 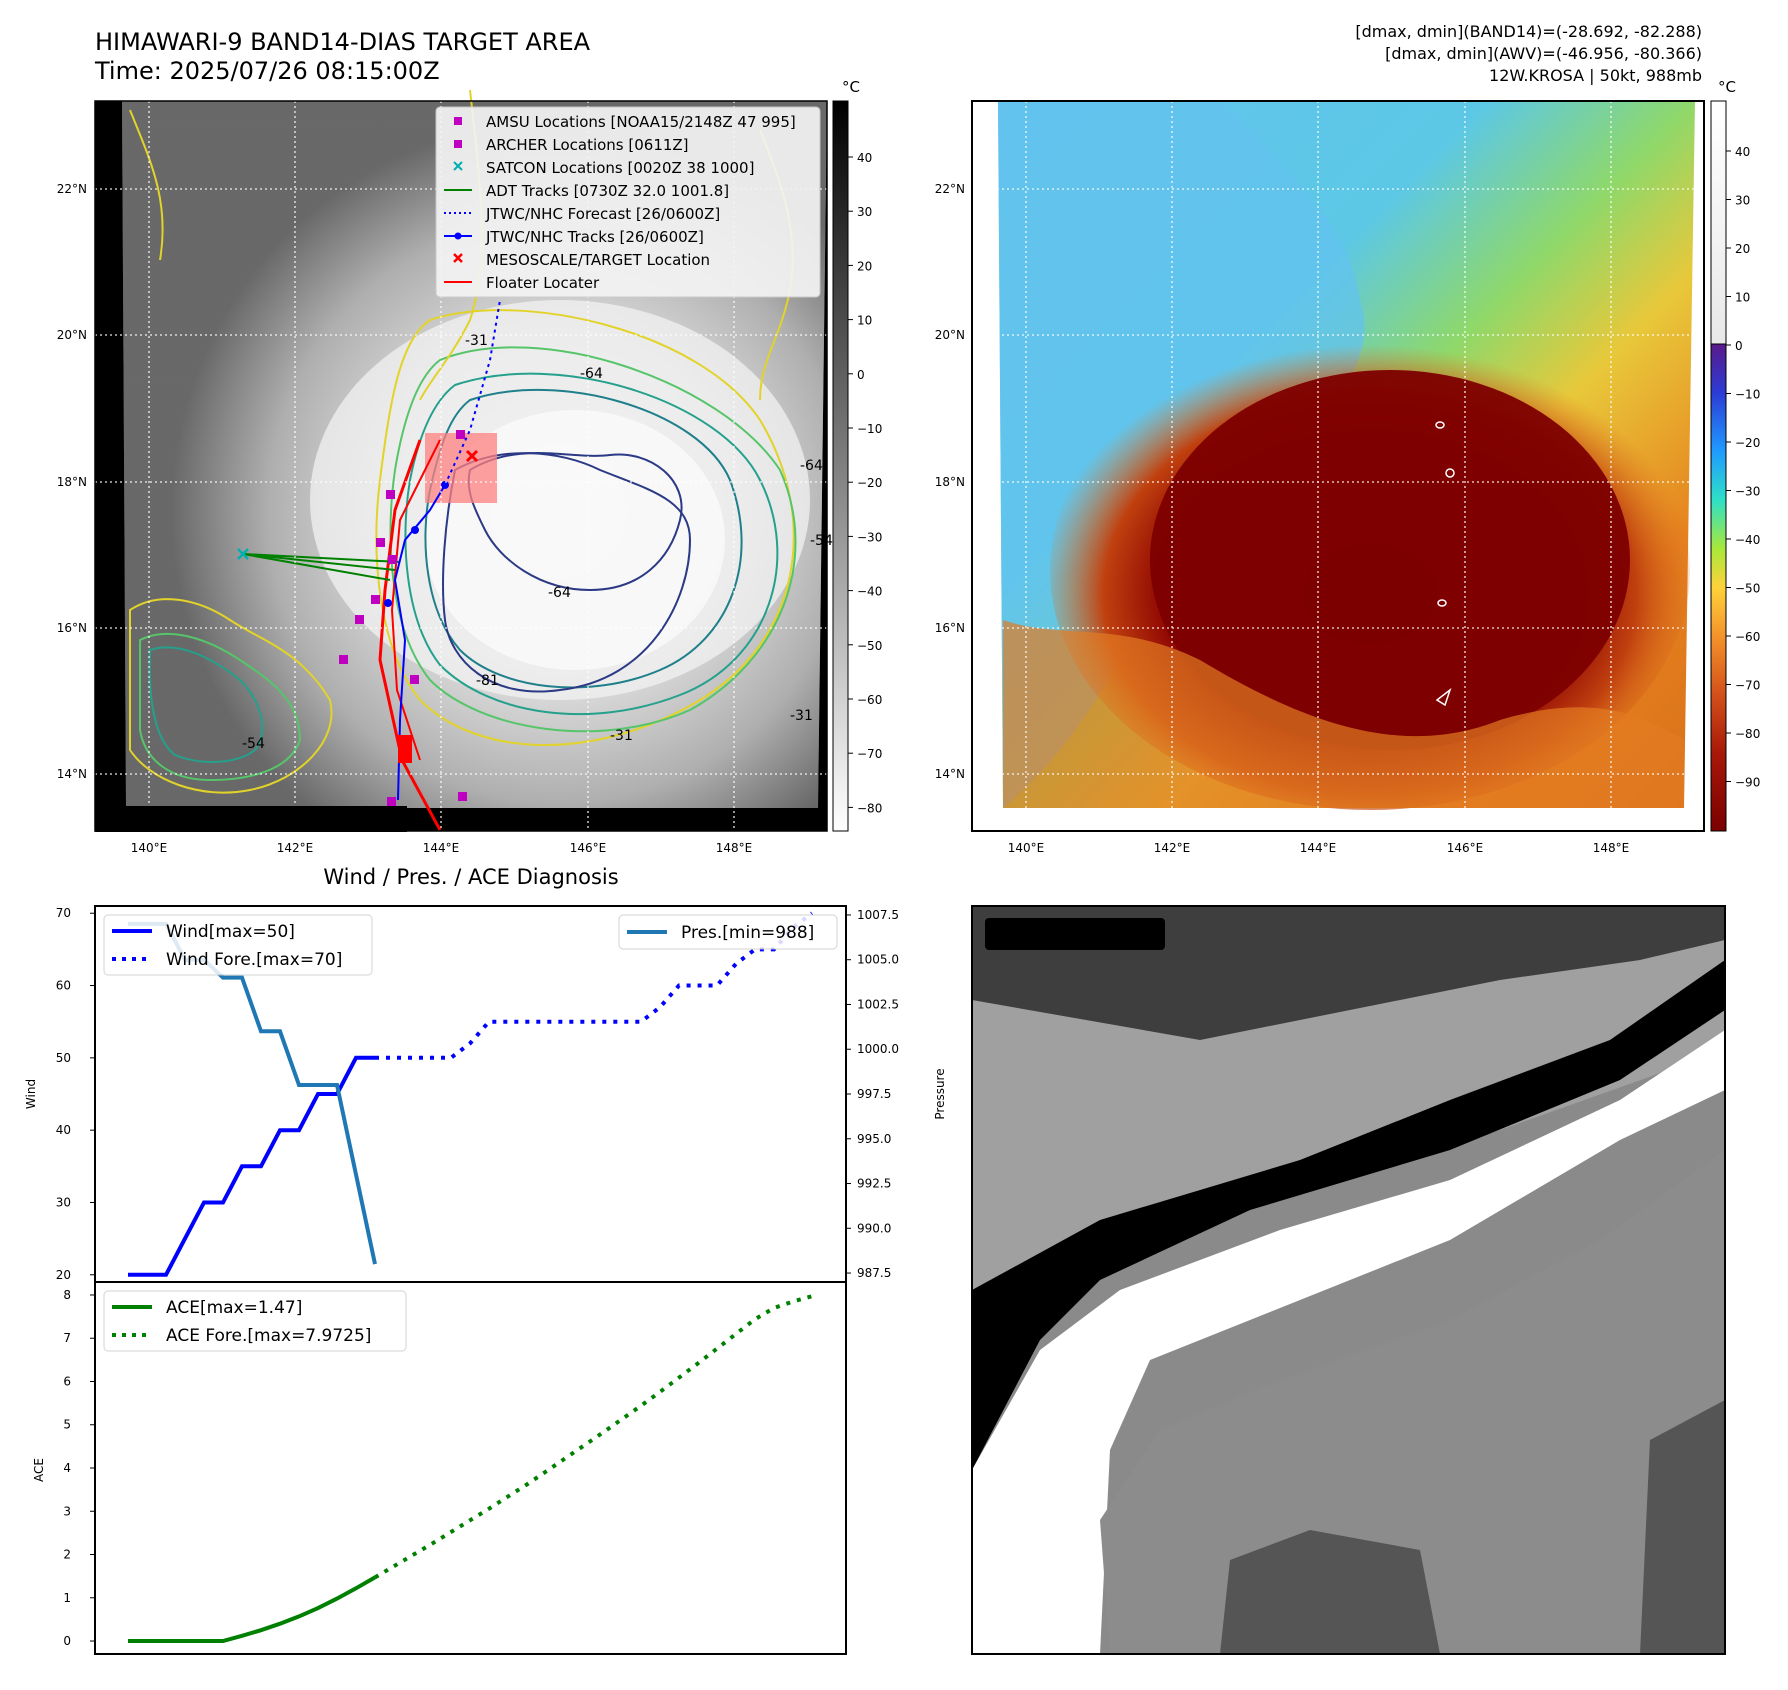 I want to click on legend-wind-fore: Wind Fore.[max=70], so click(x=254, y=960).